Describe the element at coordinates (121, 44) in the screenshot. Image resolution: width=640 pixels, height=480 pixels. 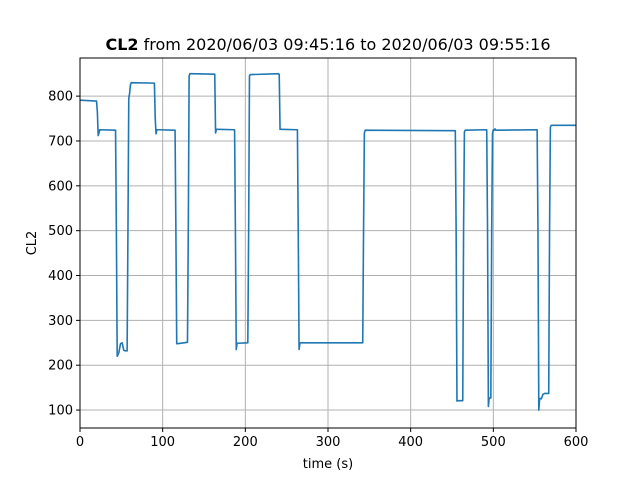
I see `chart-title-bold: CL2` at that location.